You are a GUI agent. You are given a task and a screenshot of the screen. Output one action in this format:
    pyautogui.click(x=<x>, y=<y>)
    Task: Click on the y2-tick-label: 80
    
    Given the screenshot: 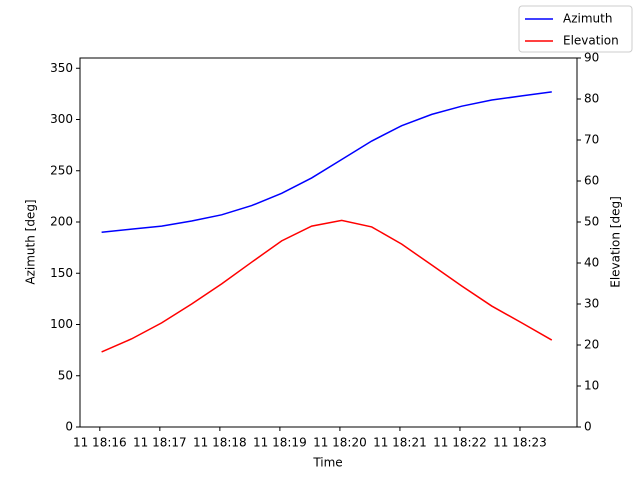 What is the action you would take?
    pyautogui.click(x=591, y=99)
    